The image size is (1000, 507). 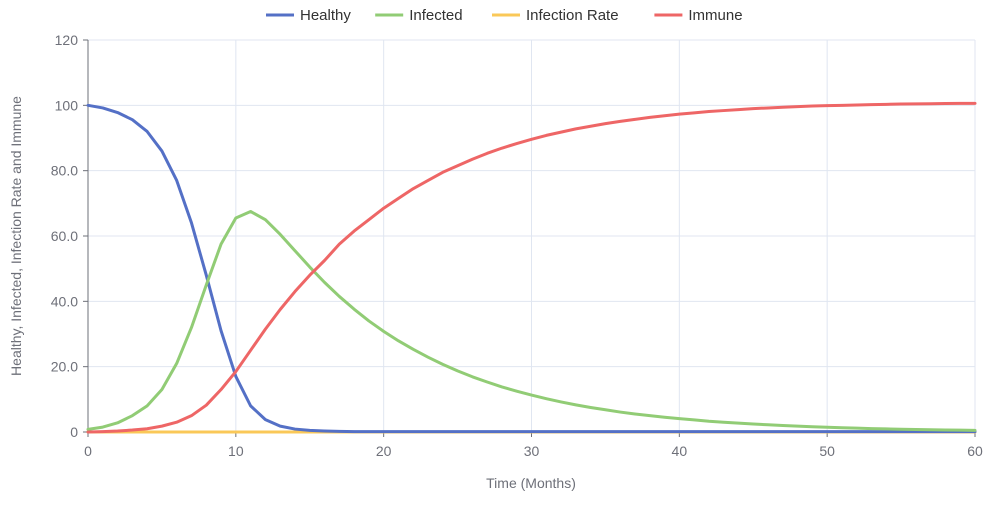 What do you see at coordinates (67, 105) in the screenshot?
I see `y-tick-label: 100` at bounding box center [67, 105].